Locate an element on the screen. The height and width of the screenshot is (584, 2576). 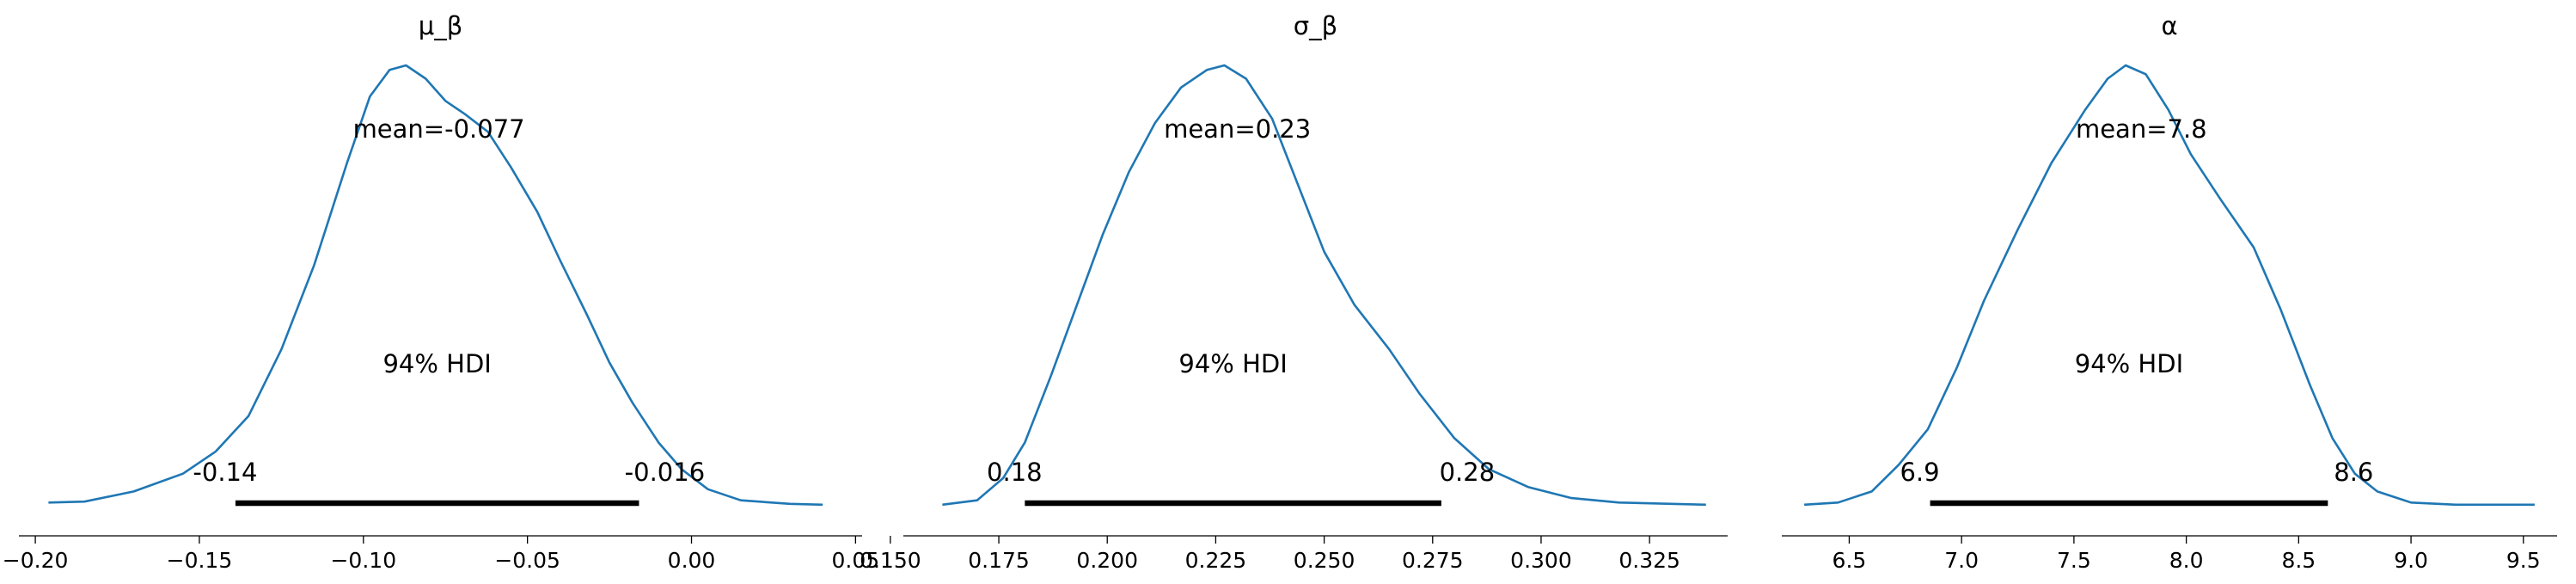
panel-title: α is located at coordinates (2169, 26).